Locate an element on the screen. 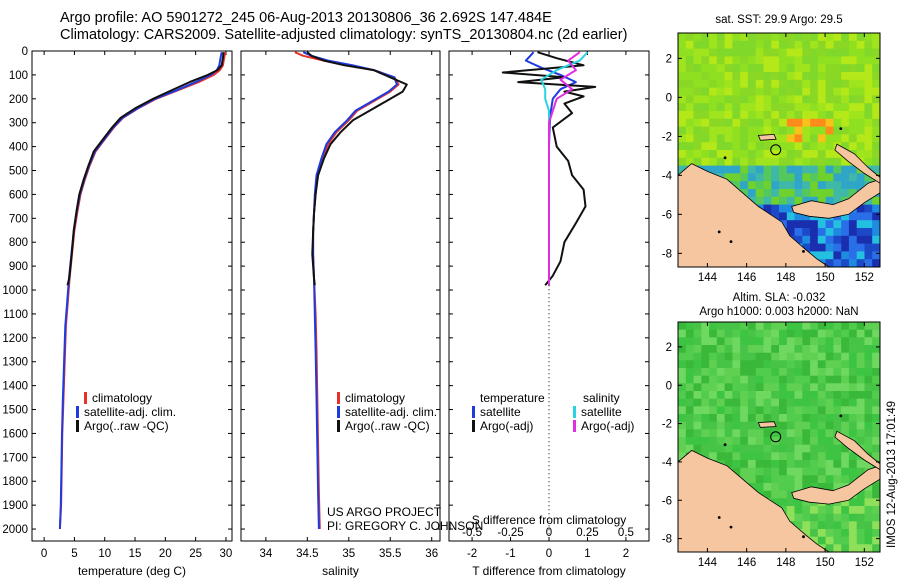  x-tick-label: 20 is located at coordinates (165, 554).